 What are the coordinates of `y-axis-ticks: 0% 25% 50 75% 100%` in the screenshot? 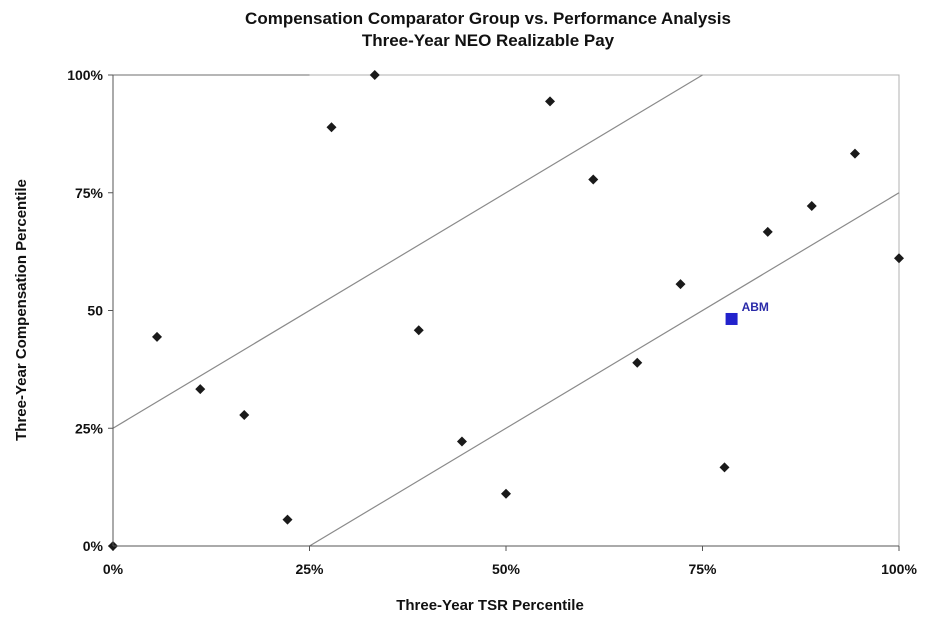 It's located at (90, 310).